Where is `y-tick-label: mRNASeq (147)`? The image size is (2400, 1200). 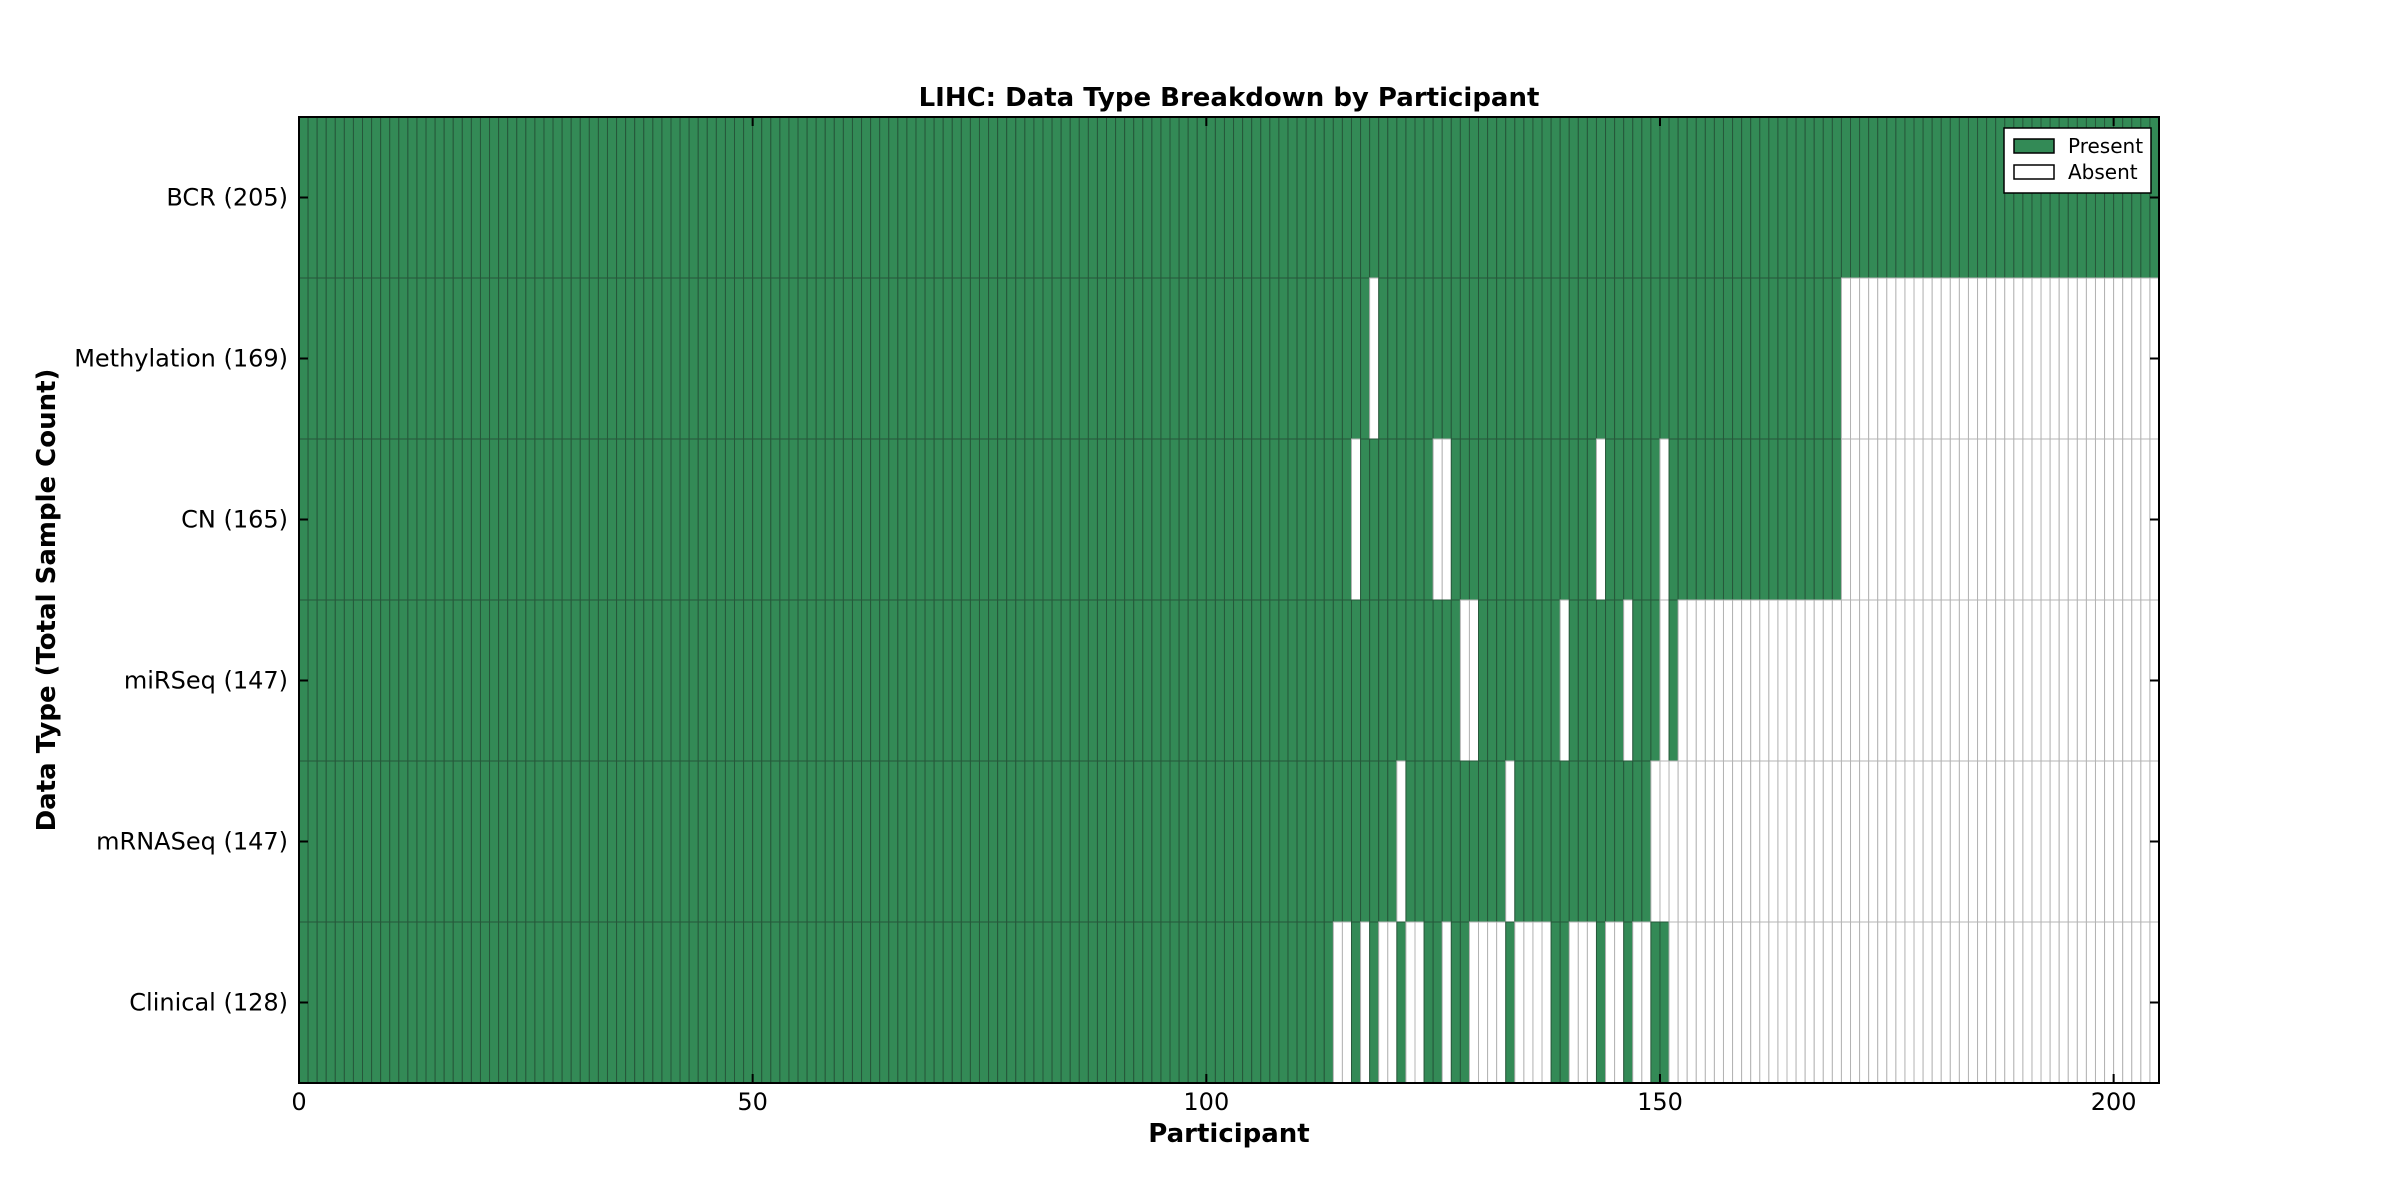 y-tick-label: mRNASeq (147) is located at coordinates (192, 842).